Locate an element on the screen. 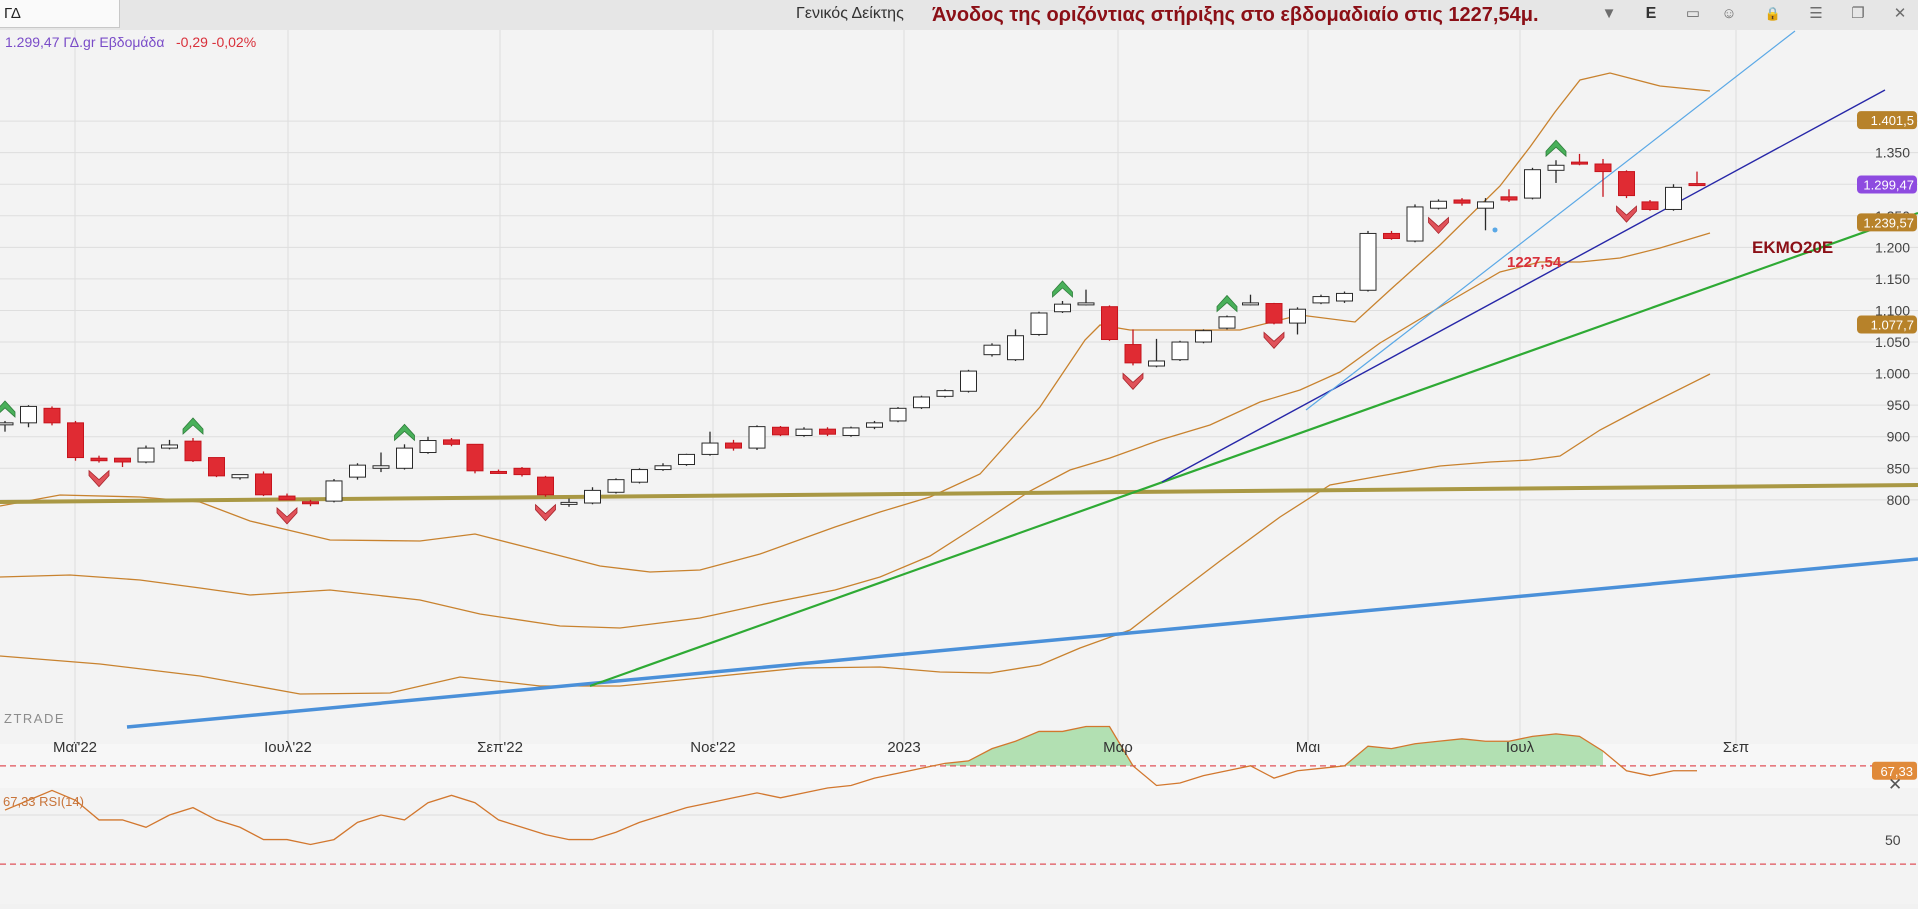 This screenshot has height=909, width=1918. x-tick-label: Ιουλ is located at coordinates (1520, 747).